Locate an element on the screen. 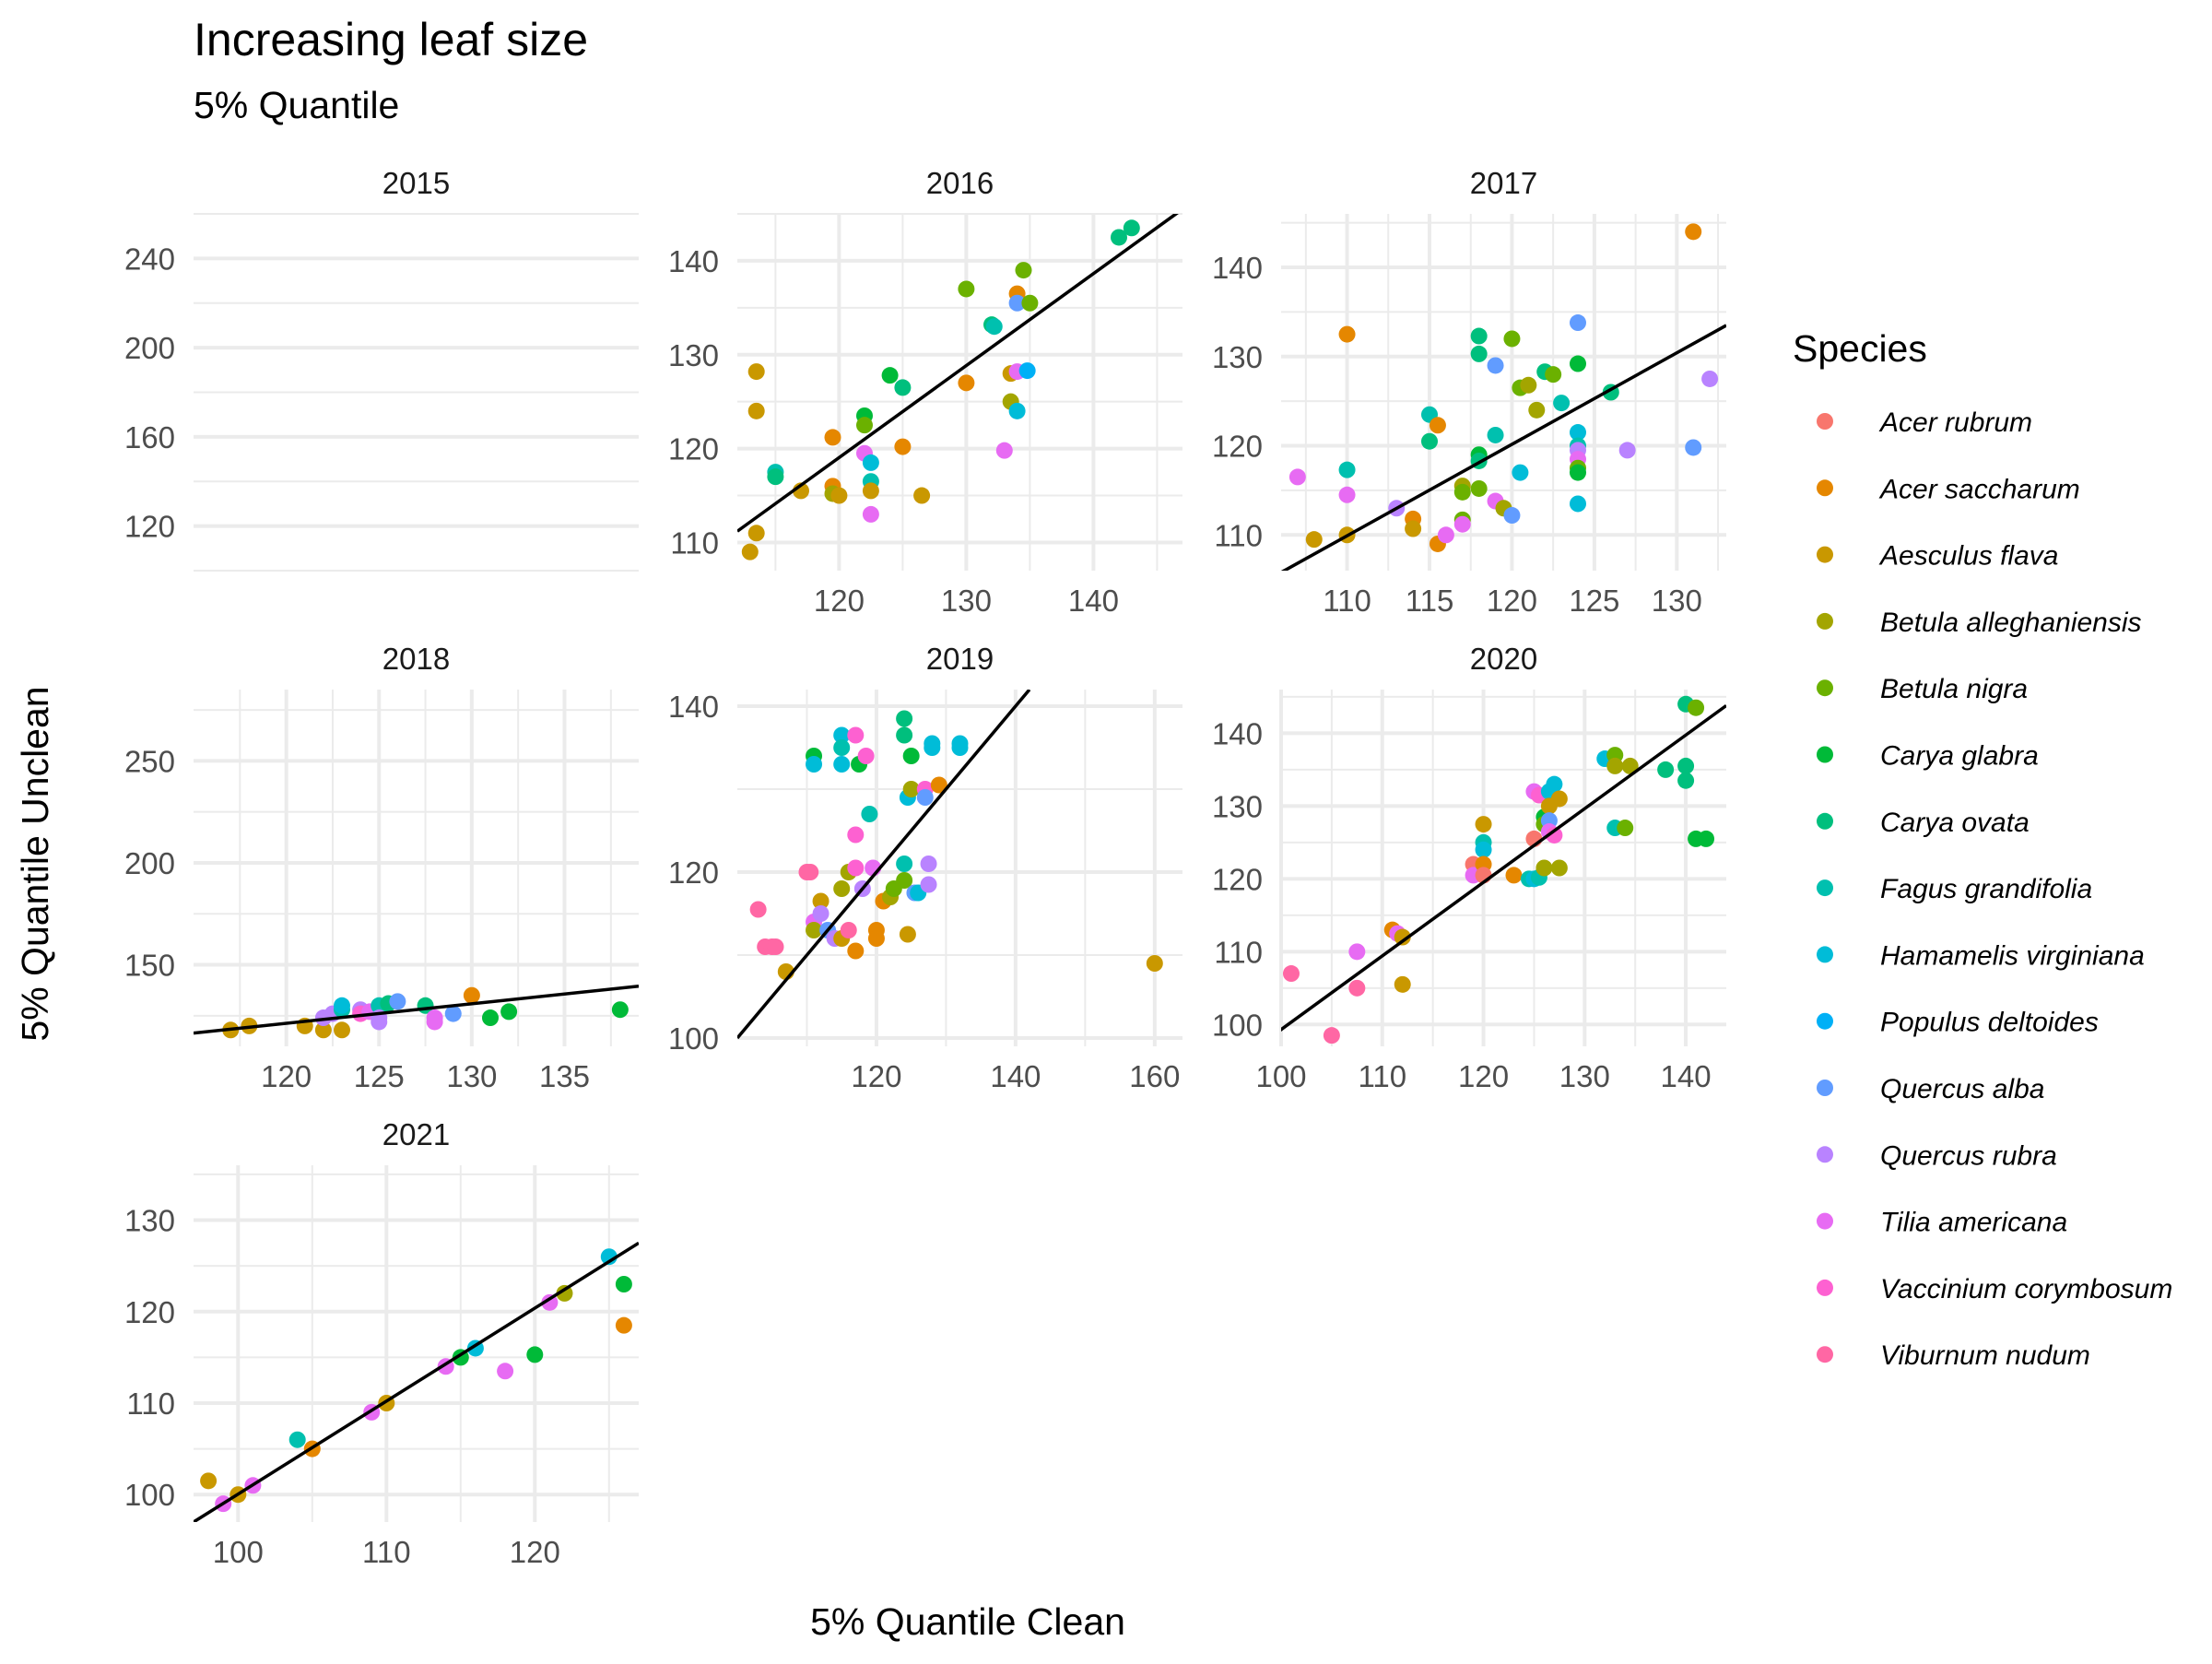 The height and width of the screenshot is (1664, 2212). legend-item: Populus deltoides is located at coordinates (1958, 1023).